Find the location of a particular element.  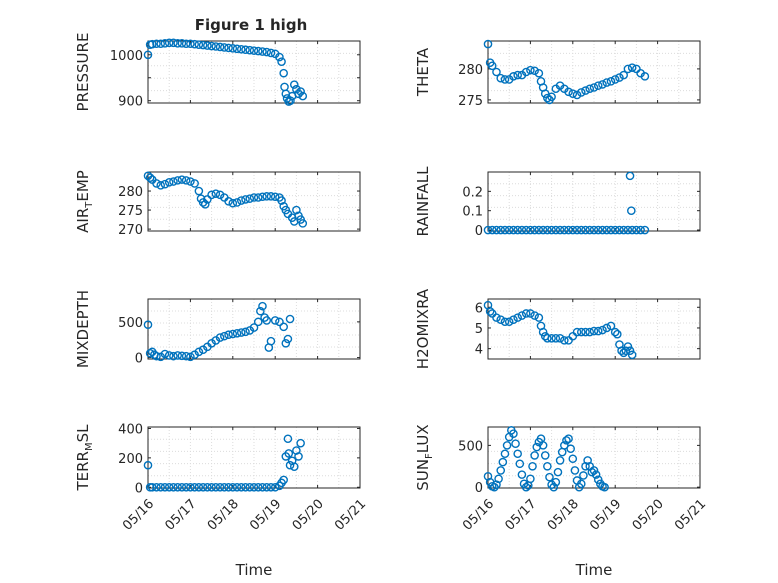

y-tick-label: 270 is located at coordinates (130, 230).